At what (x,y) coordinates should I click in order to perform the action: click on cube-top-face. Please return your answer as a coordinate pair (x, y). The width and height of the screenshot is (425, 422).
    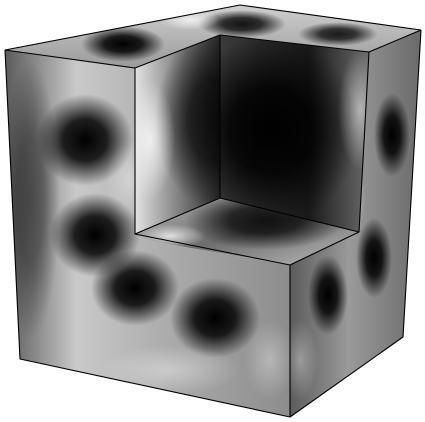
    Looking at the image, I should click on (213, 36).